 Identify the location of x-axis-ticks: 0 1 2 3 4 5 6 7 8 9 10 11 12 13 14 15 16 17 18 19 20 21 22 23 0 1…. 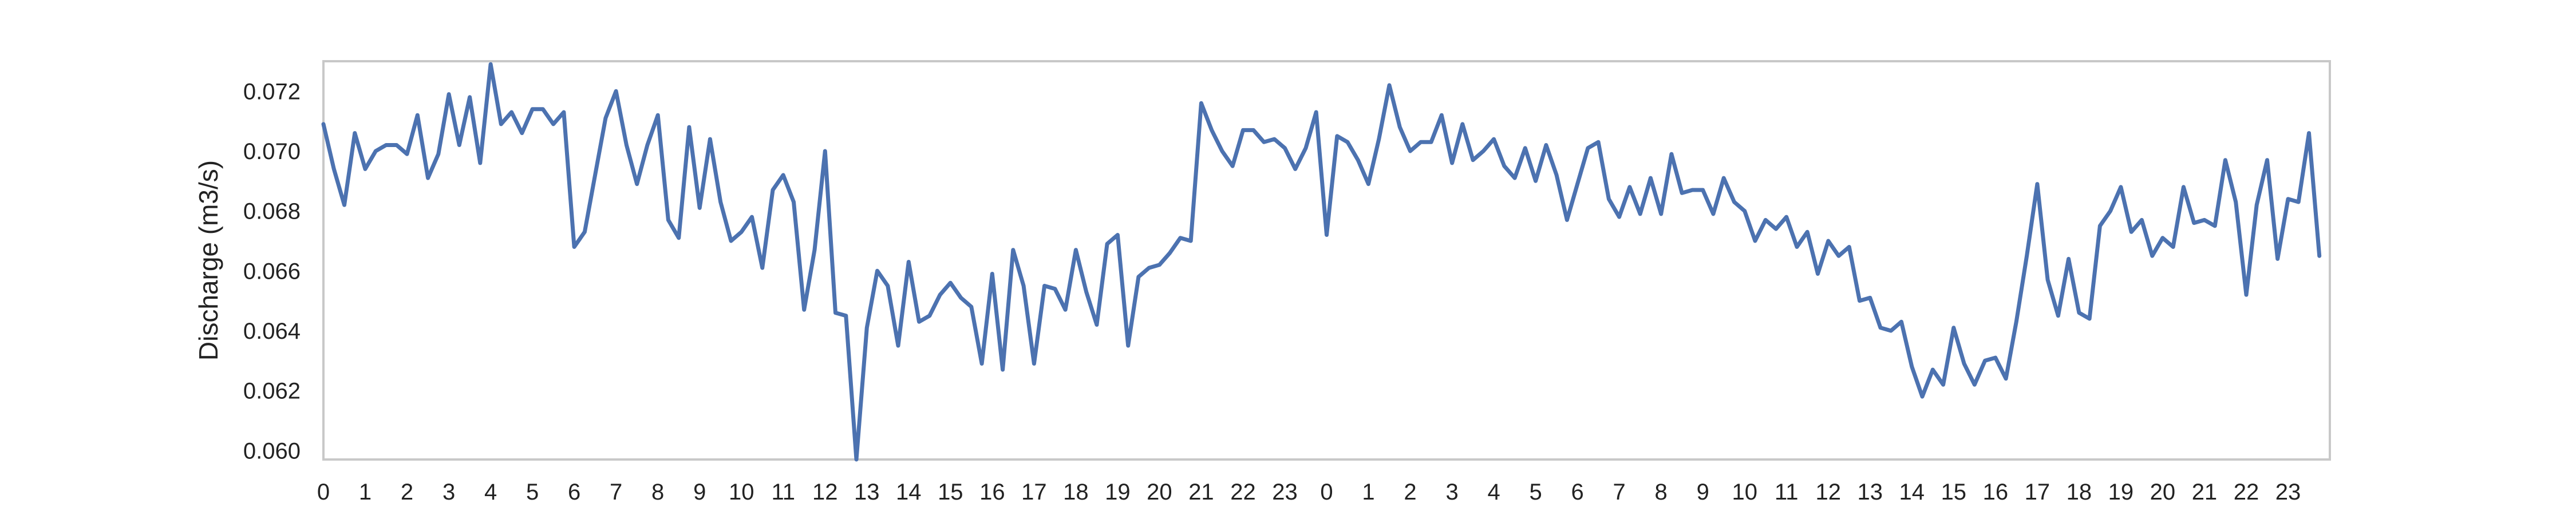
(1309, 492).